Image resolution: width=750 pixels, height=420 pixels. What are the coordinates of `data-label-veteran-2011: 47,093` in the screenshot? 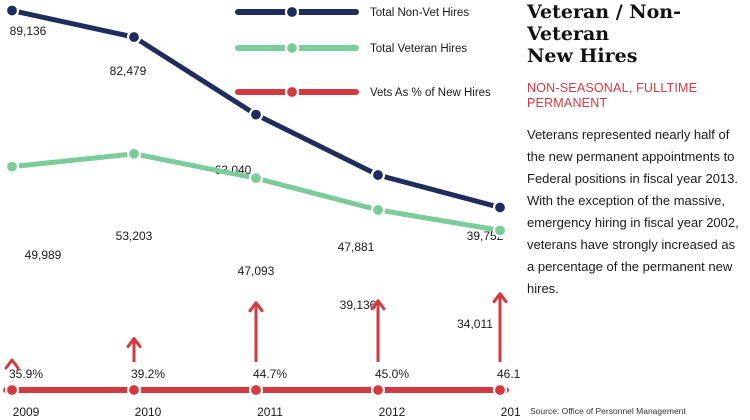 It's located at (256, 271).